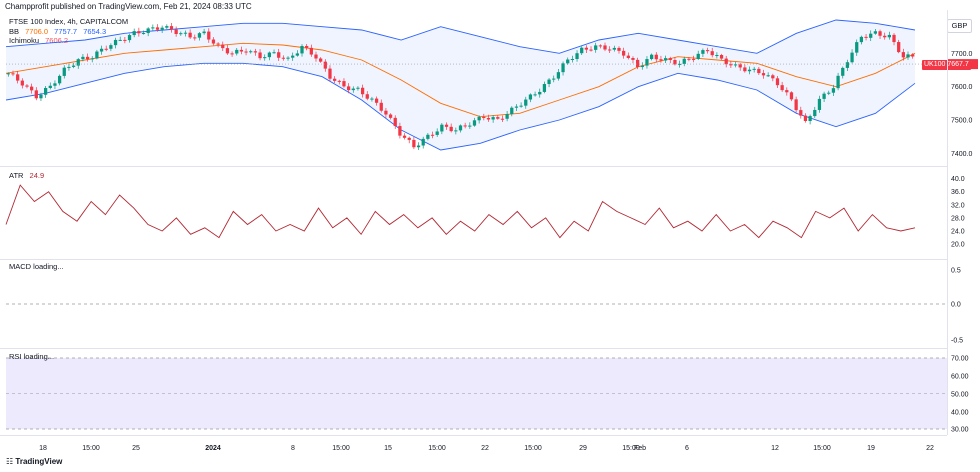  Describe the element at coordinates (70, 21) in the screenshot. I see `symbol-legend: FTSE 100 Index, 4h, CAPITALCOM` at that location.